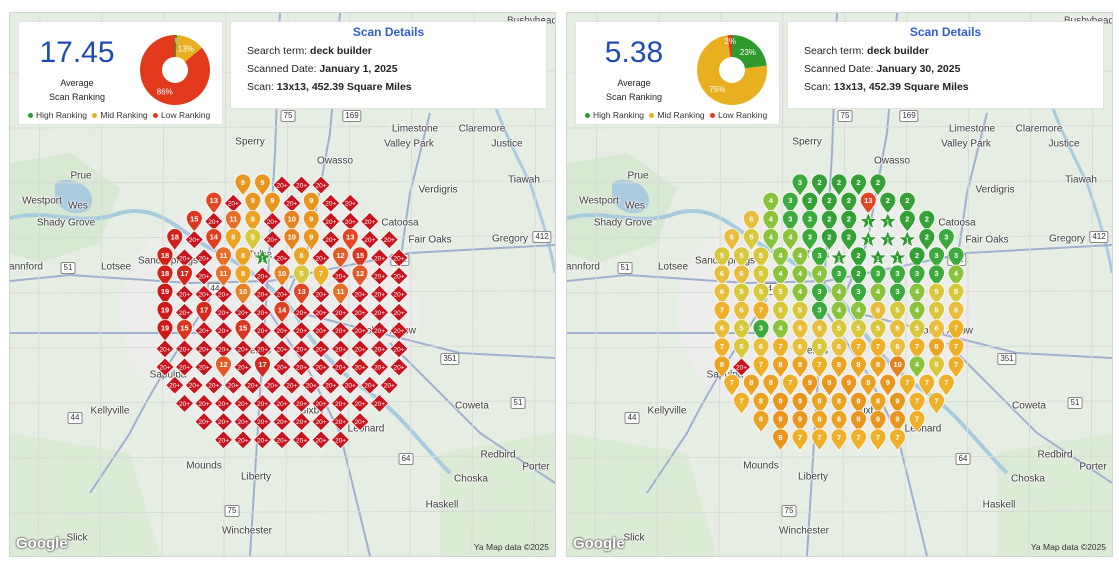 The image size is (1119, 565). Describe the element at coordinates (292, 222) in the screenshot. I see `rank-pin: 10` at that location.